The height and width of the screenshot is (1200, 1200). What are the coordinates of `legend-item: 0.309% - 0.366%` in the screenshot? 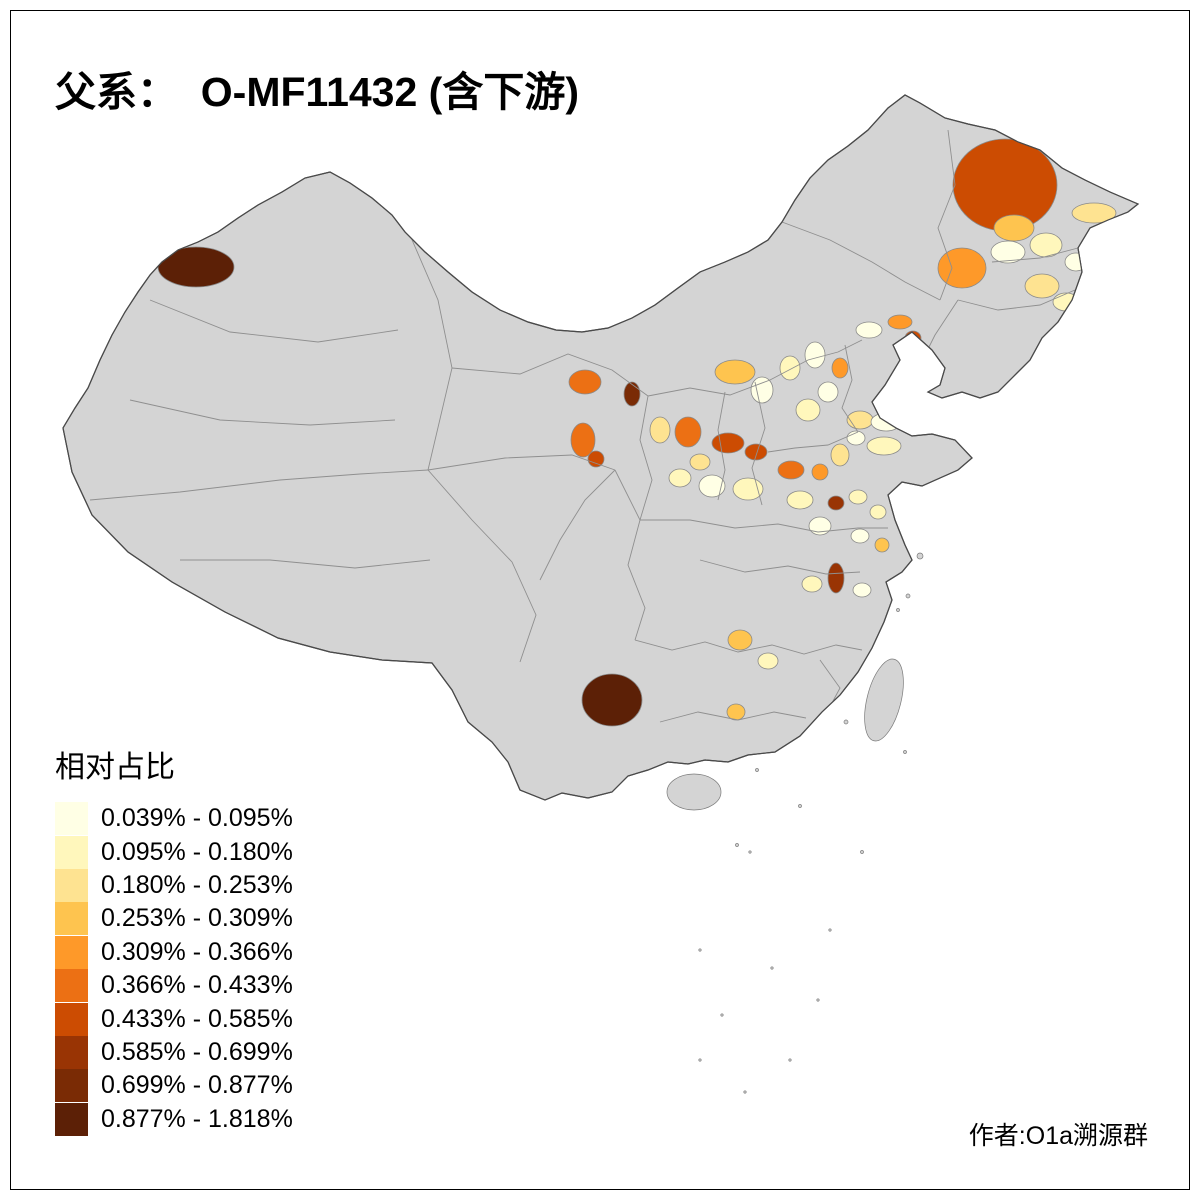 It's located at (174, 952).